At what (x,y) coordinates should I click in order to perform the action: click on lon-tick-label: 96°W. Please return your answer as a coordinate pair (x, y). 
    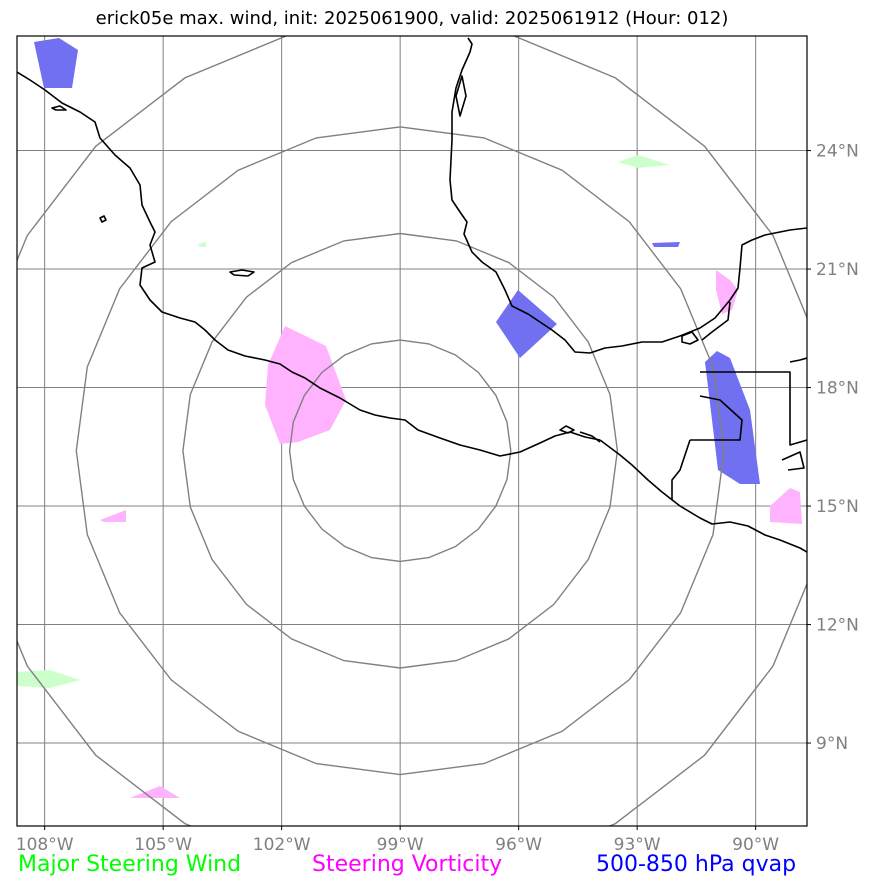
    Looking at the image, I should click on (518, 845).